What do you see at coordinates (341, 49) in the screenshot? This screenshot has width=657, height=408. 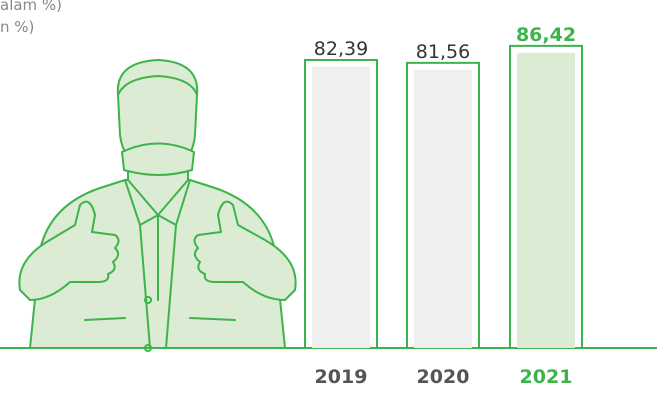 I see `value-label: 82,39` at bounding box center [341, 49].